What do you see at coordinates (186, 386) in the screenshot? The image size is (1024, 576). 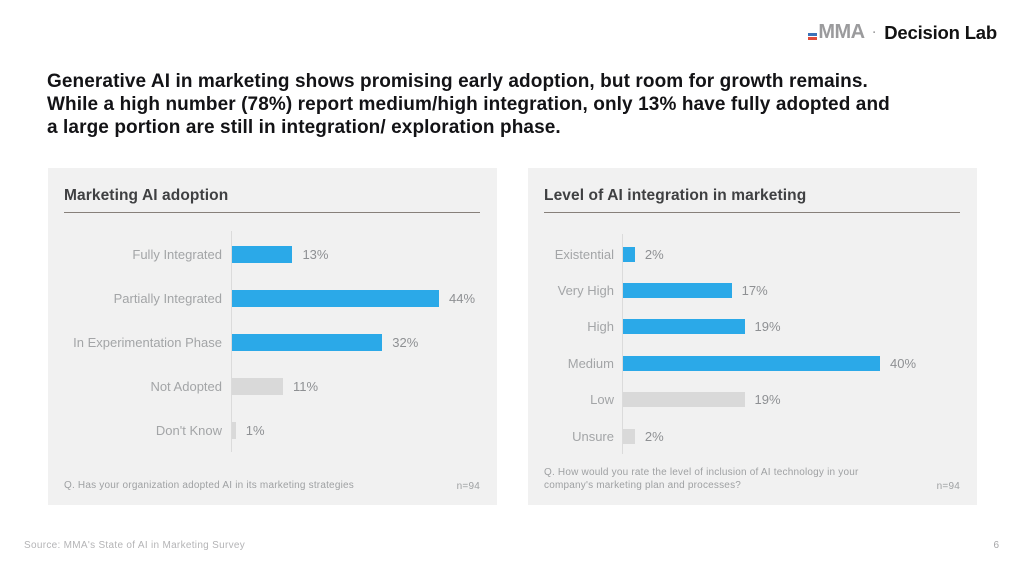 I see `category-label: Not Adopted` at bounding box center [186, 386].